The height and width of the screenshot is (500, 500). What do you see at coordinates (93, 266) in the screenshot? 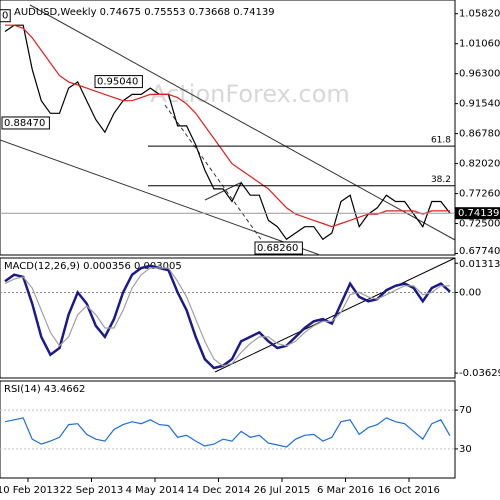
I see `macd-title: MACD(12,26,9) 0.000356 0.003005` at bounding box center [93, 266].